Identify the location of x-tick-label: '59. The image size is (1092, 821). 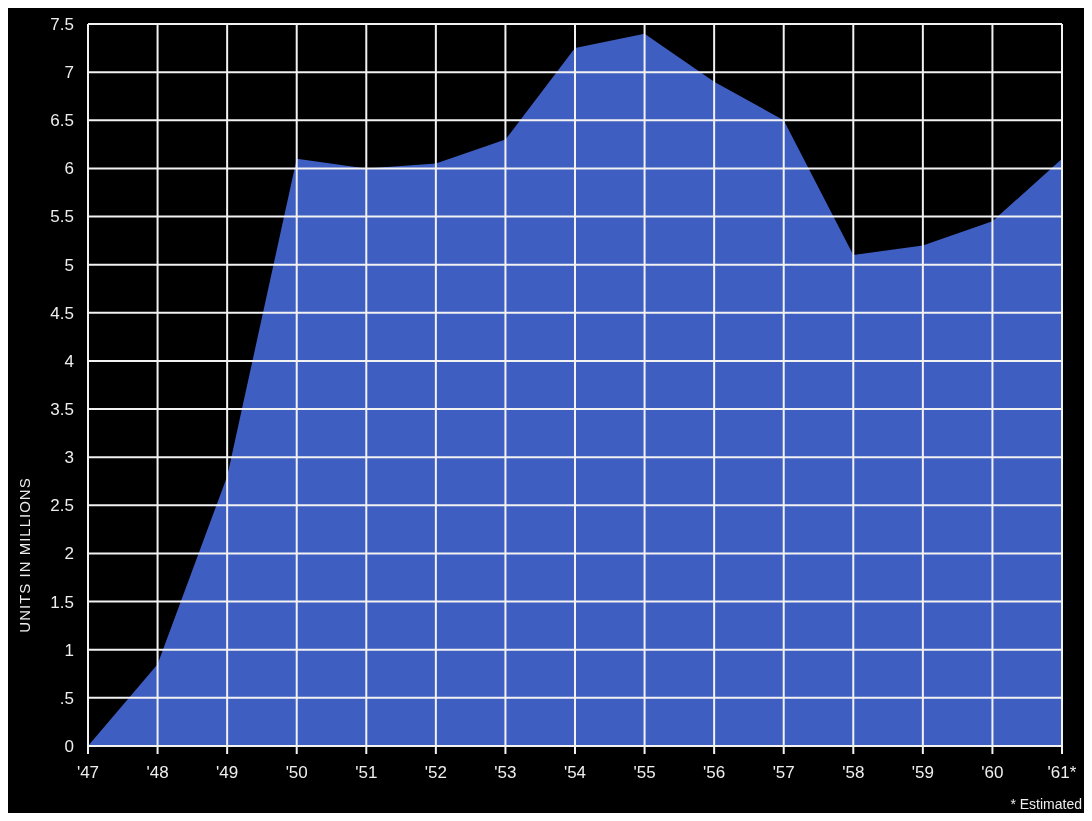
(922, 772).